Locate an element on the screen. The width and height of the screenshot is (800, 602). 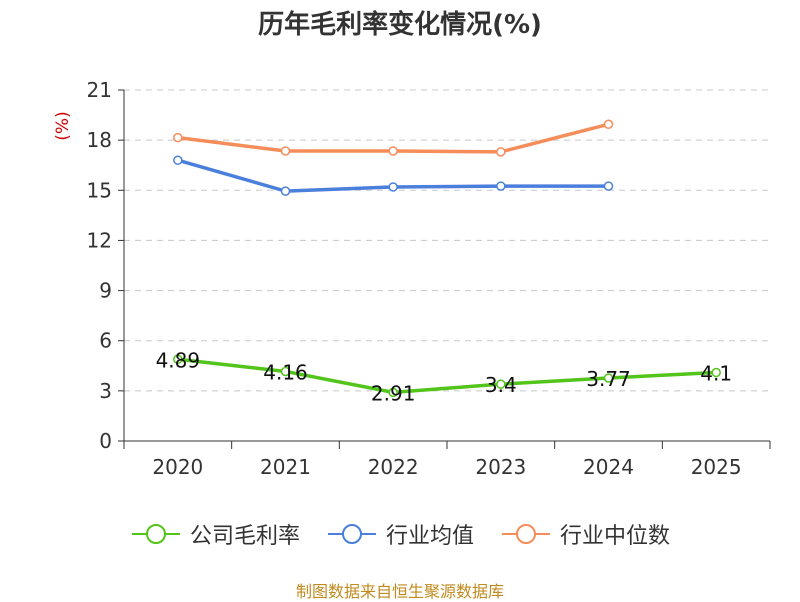
data-label: 4.89 is located at coordinates (178, 360).